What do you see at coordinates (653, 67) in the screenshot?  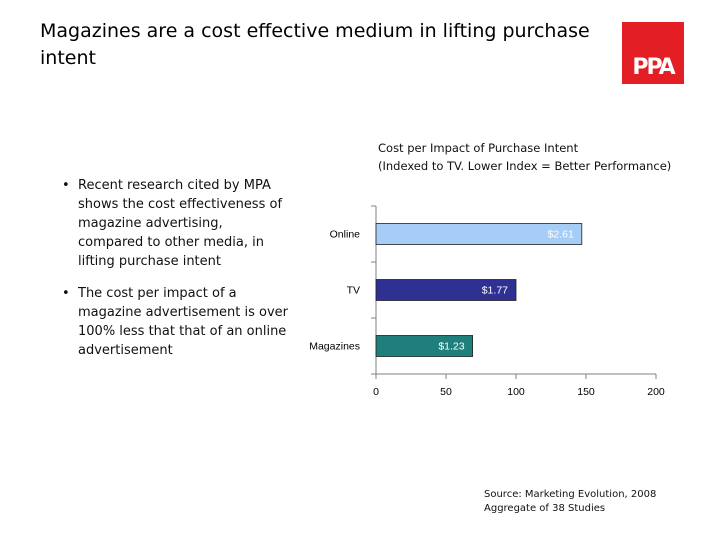 I see `logo-text: PPA` at bounding box center [653, 67].